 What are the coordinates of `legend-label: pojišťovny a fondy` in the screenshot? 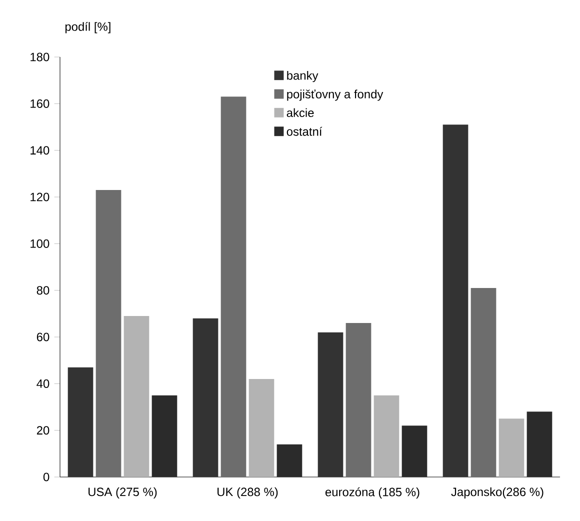 It's located at (335, 95).